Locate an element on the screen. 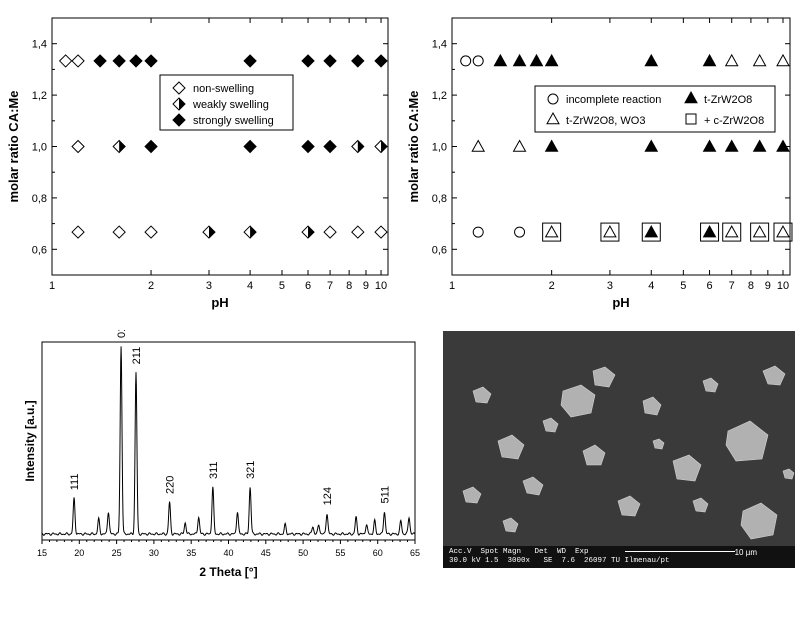 The width and height of the screenshot is (800, 620). y-tick-label: 1,4 is located at coordinates (39, 45).